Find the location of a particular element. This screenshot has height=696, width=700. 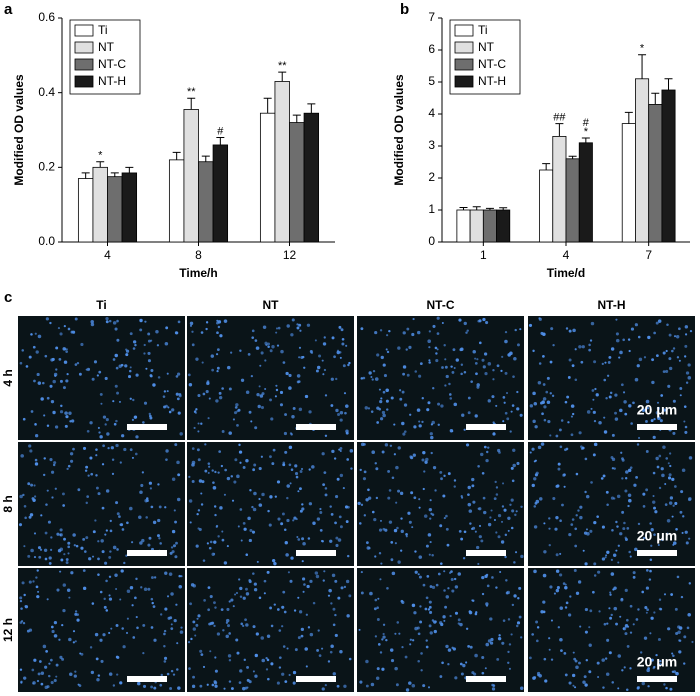

legend-label: NT-C is located at coordinates (112, 64).